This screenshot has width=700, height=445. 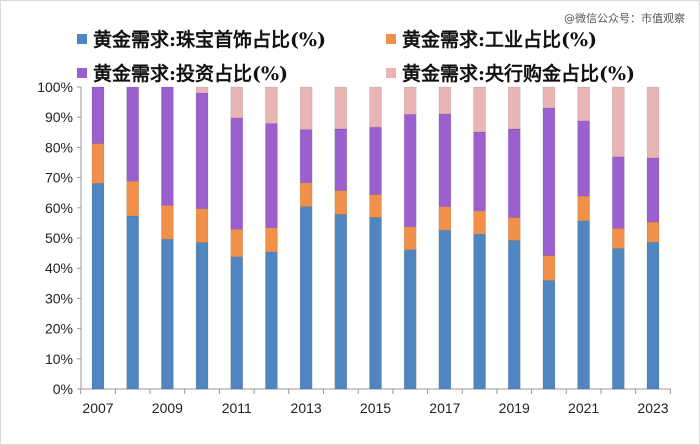 What do you see at coordinates (237, 408) in the screenshot?
I see `x-tick-label: 2011` at bounding box center [237, 408].